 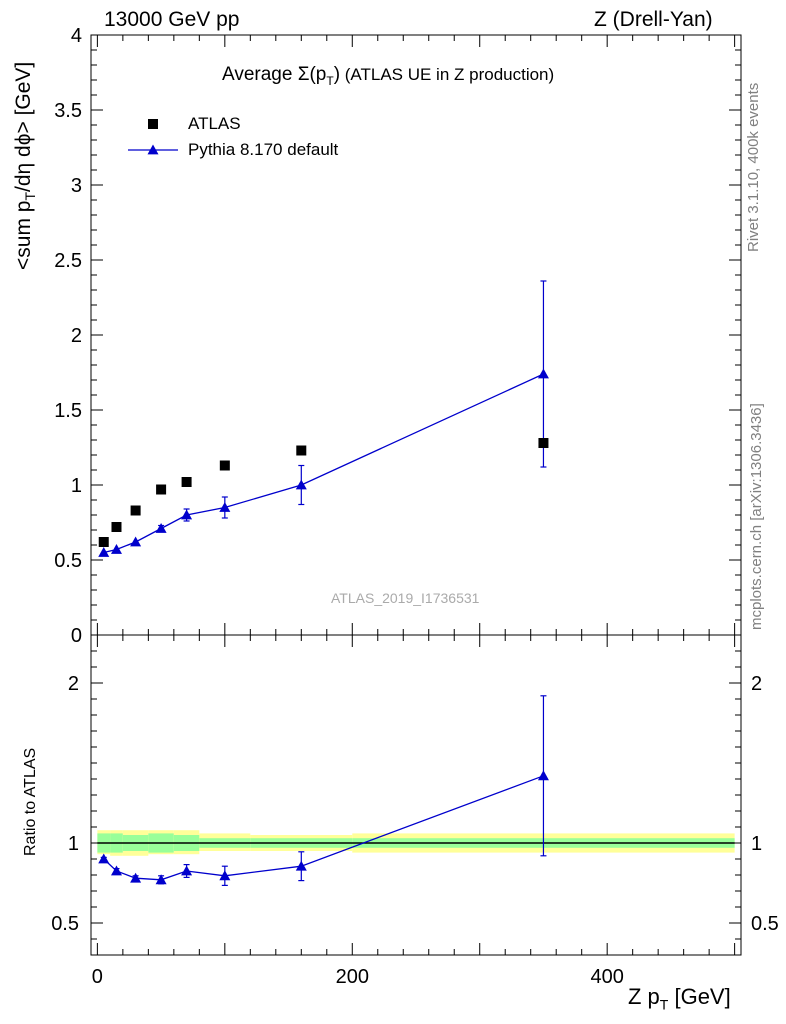 I want to click on legend-data-marker, so click(x=153, y=124).